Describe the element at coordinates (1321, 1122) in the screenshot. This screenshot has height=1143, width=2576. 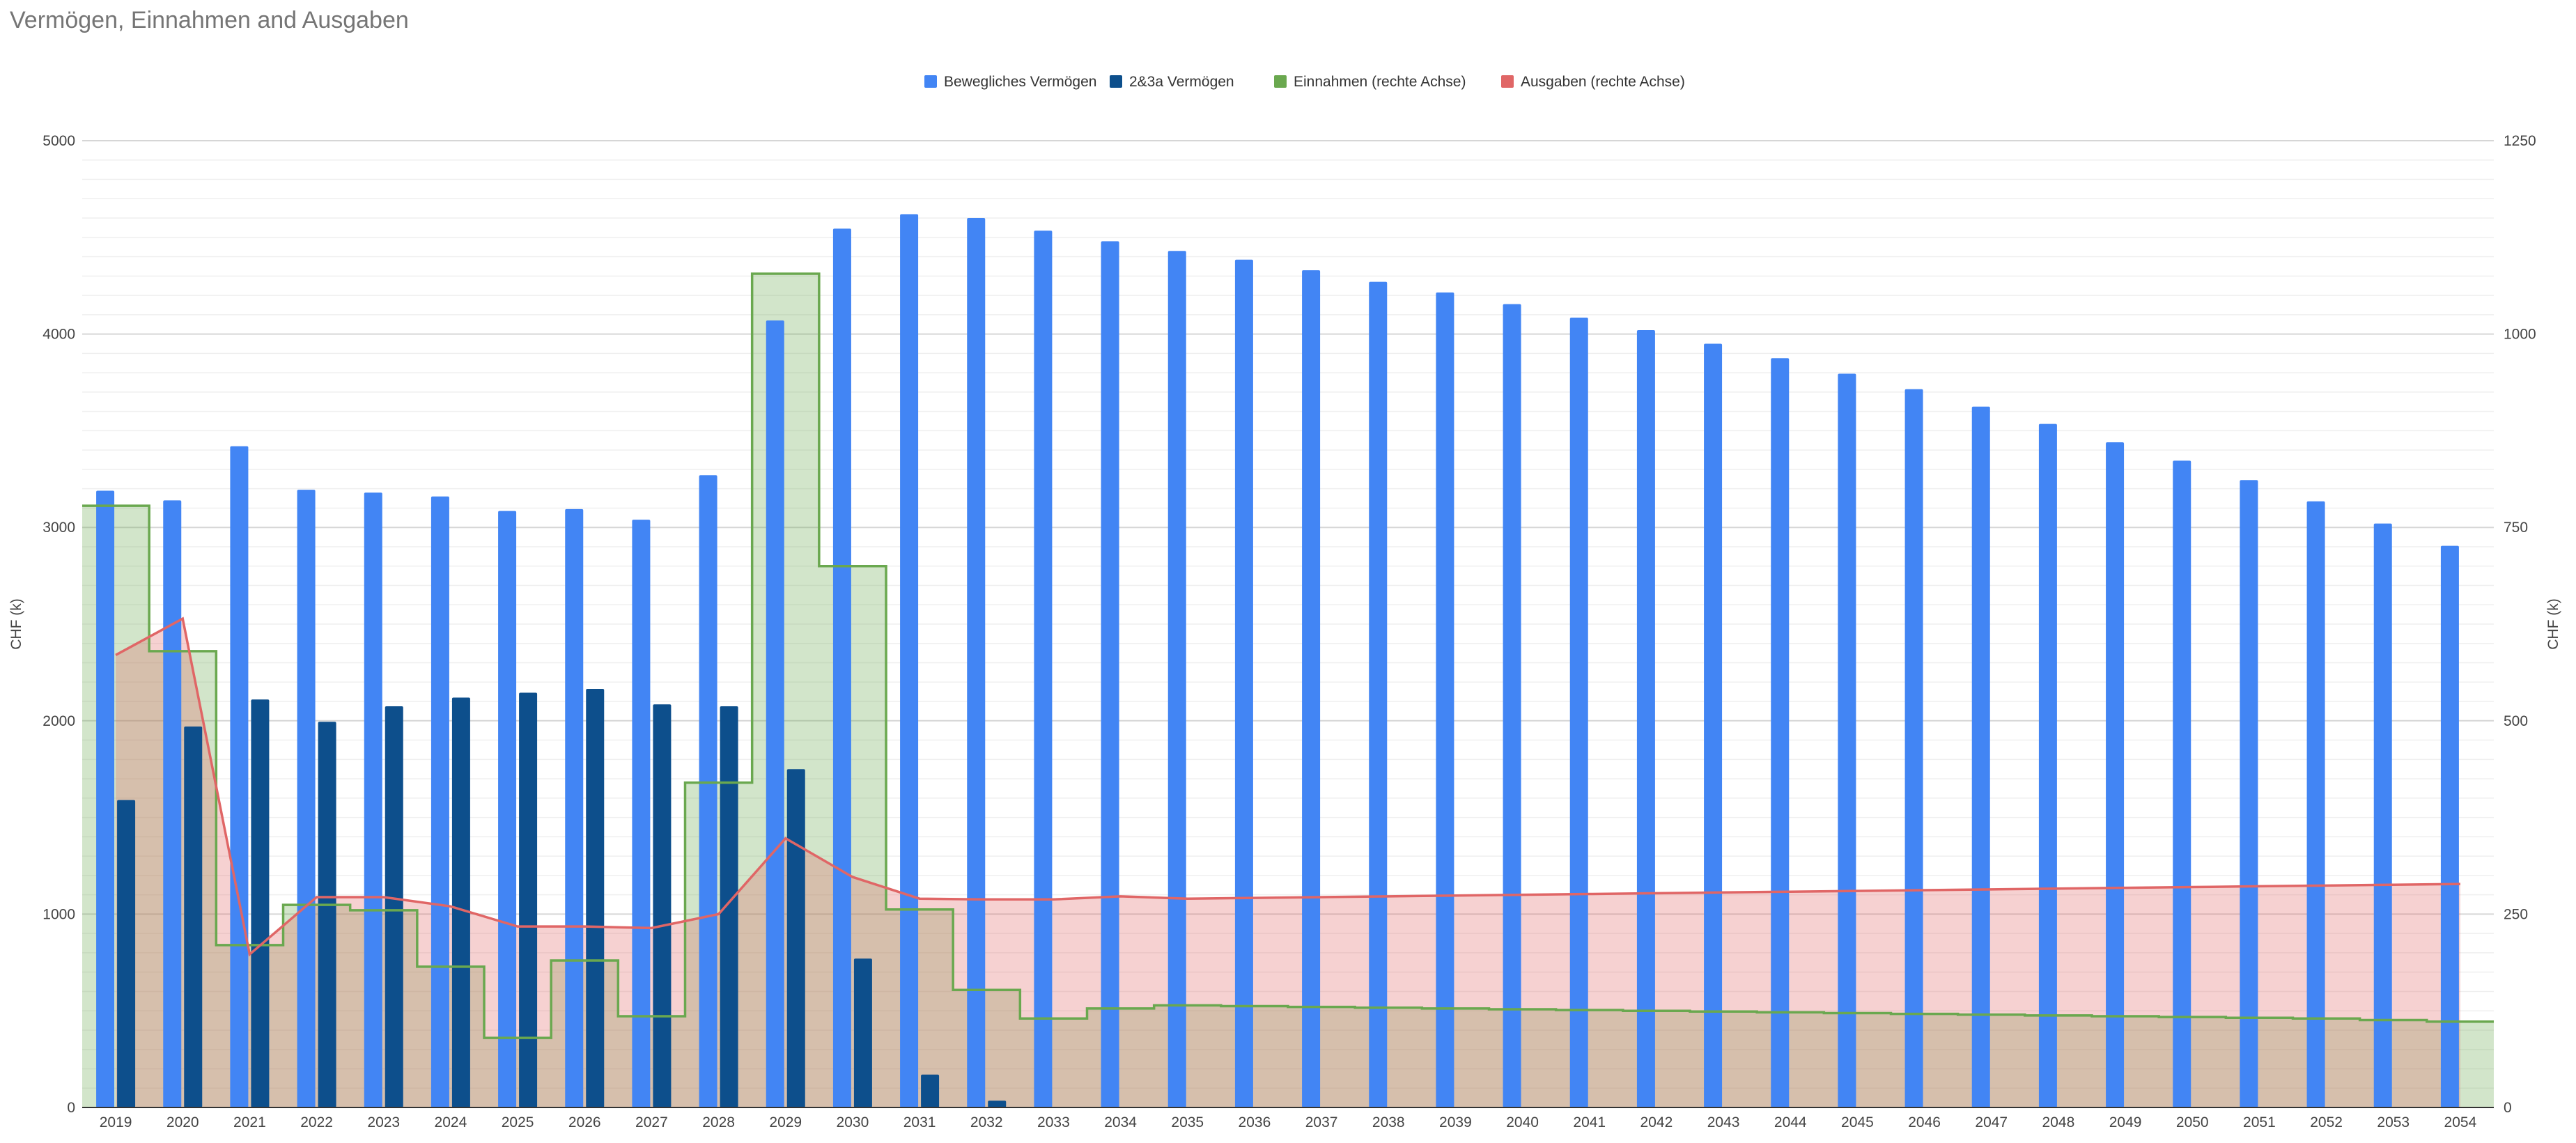
I see `x-tick-label: 2037` at that location.